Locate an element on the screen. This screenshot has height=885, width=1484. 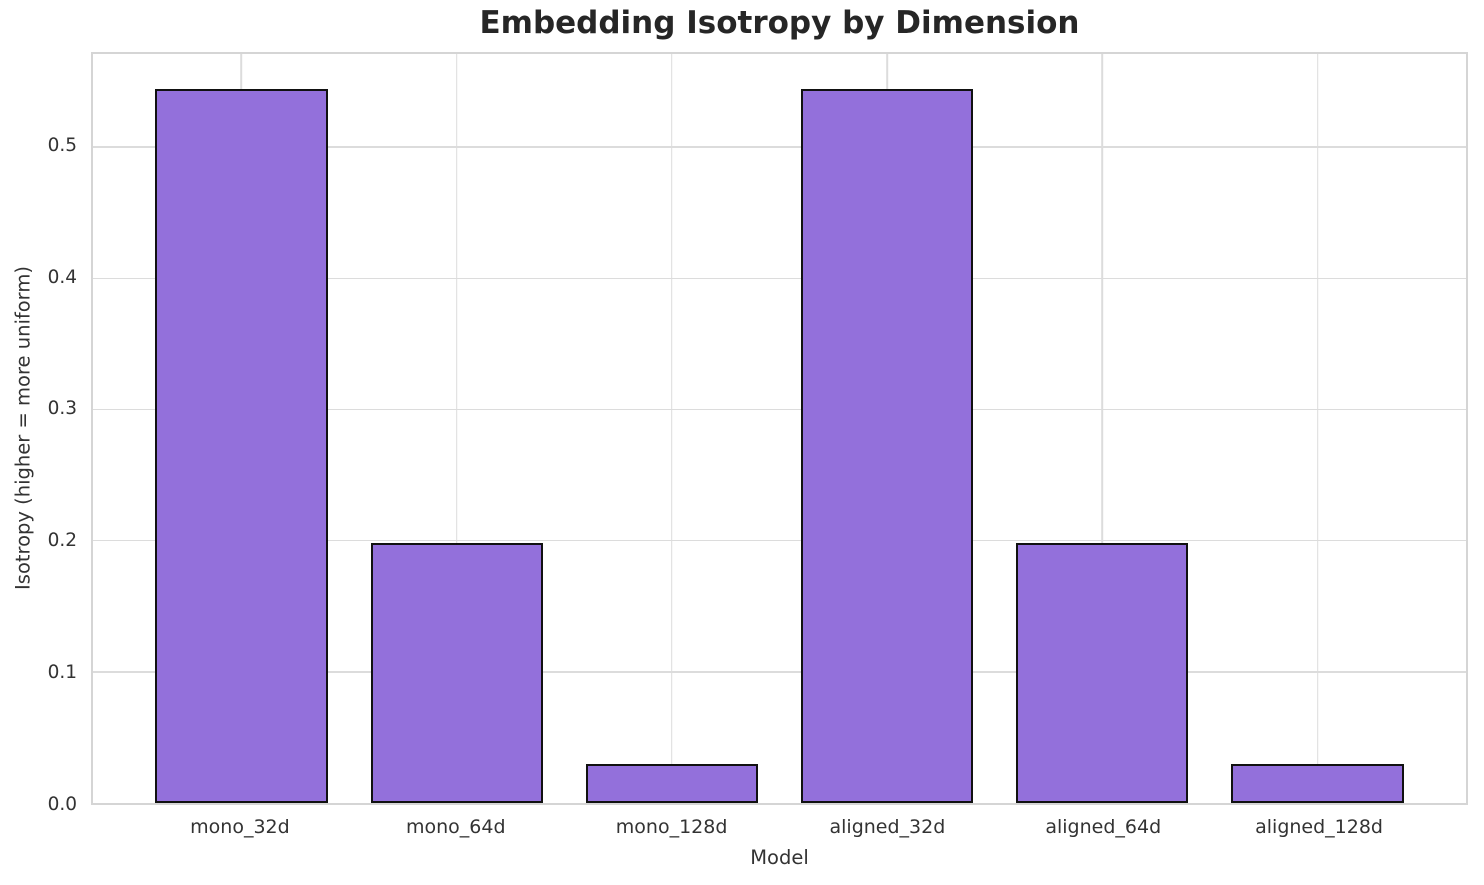
chart-title: Embedding Isotropy by Dimension is located at coordinates (779, 23).